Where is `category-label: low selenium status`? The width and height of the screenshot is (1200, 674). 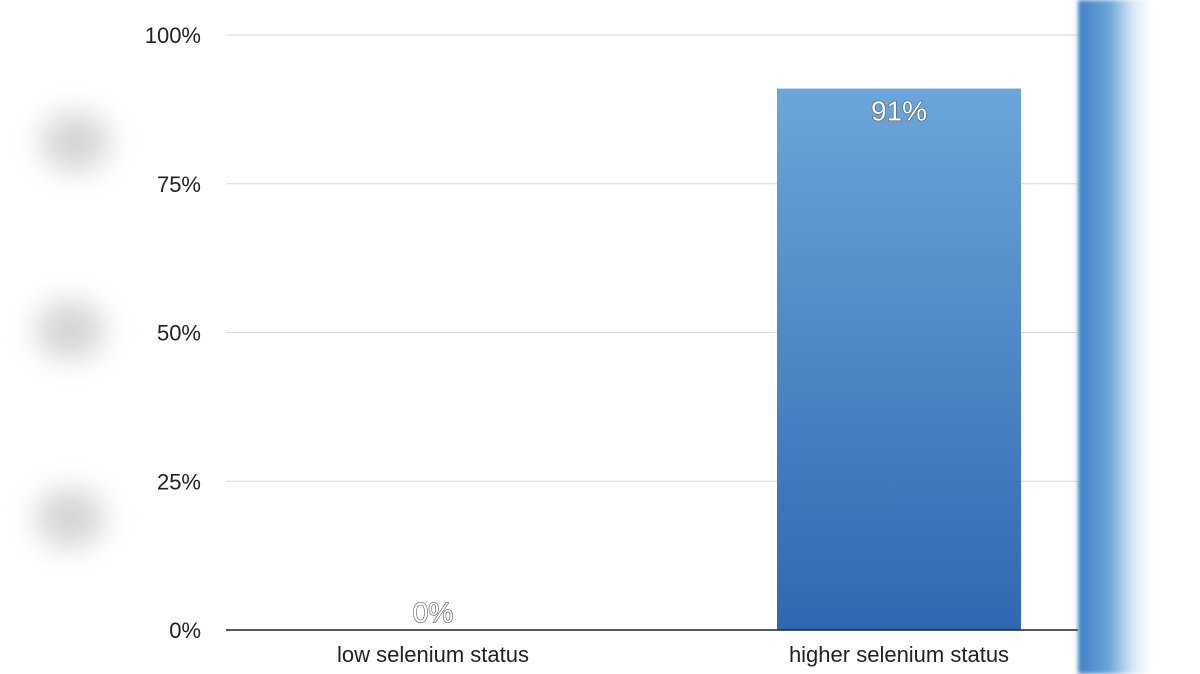 category-label: low selenium status is located at coordinates (433, 654).